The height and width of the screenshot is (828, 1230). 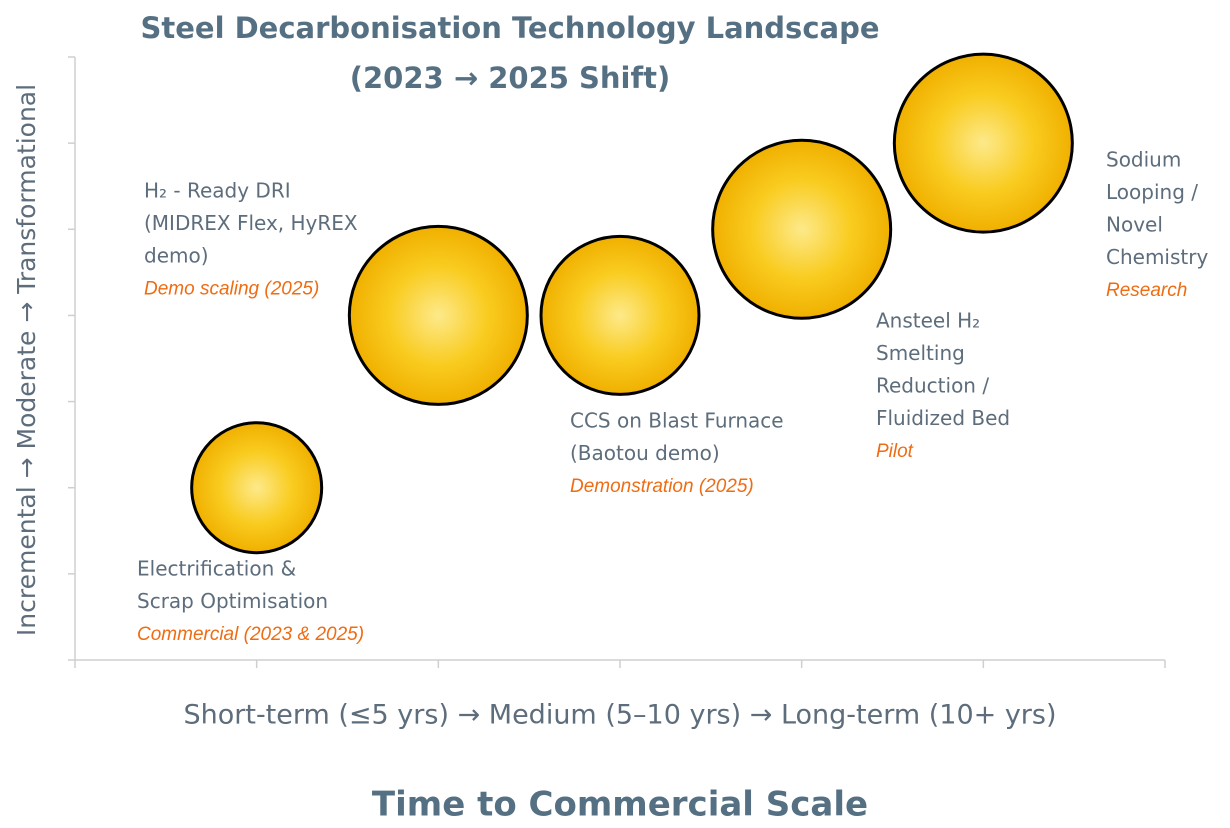 I want to click on bubble-label: demo), so click(x=176, y=256).